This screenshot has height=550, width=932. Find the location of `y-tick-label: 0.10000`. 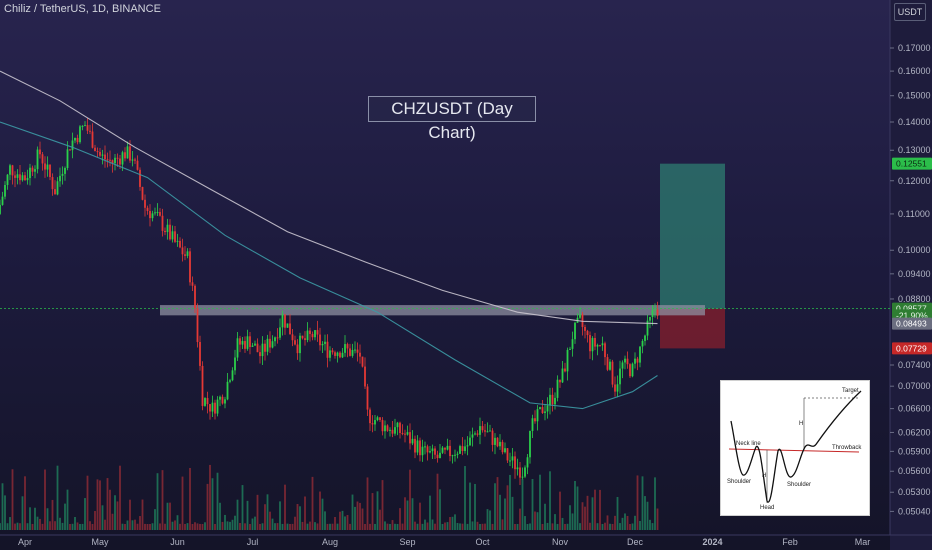

y-tick-label: 0.10000 is located at coordinates (914, 250).